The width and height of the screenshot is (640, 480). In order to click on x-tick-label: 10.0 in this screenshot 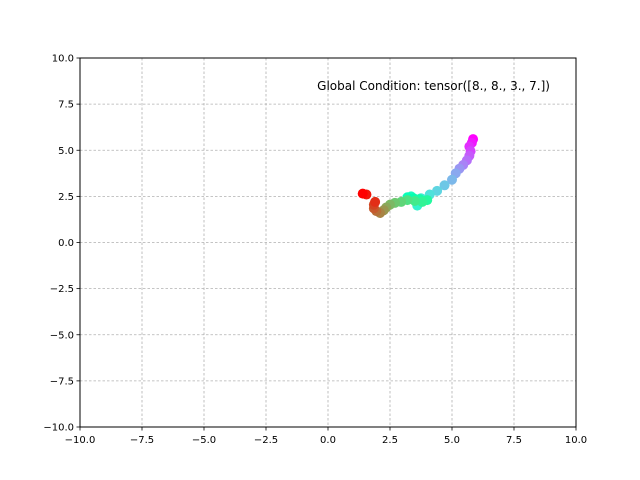, I will do `click(576, 440)`.